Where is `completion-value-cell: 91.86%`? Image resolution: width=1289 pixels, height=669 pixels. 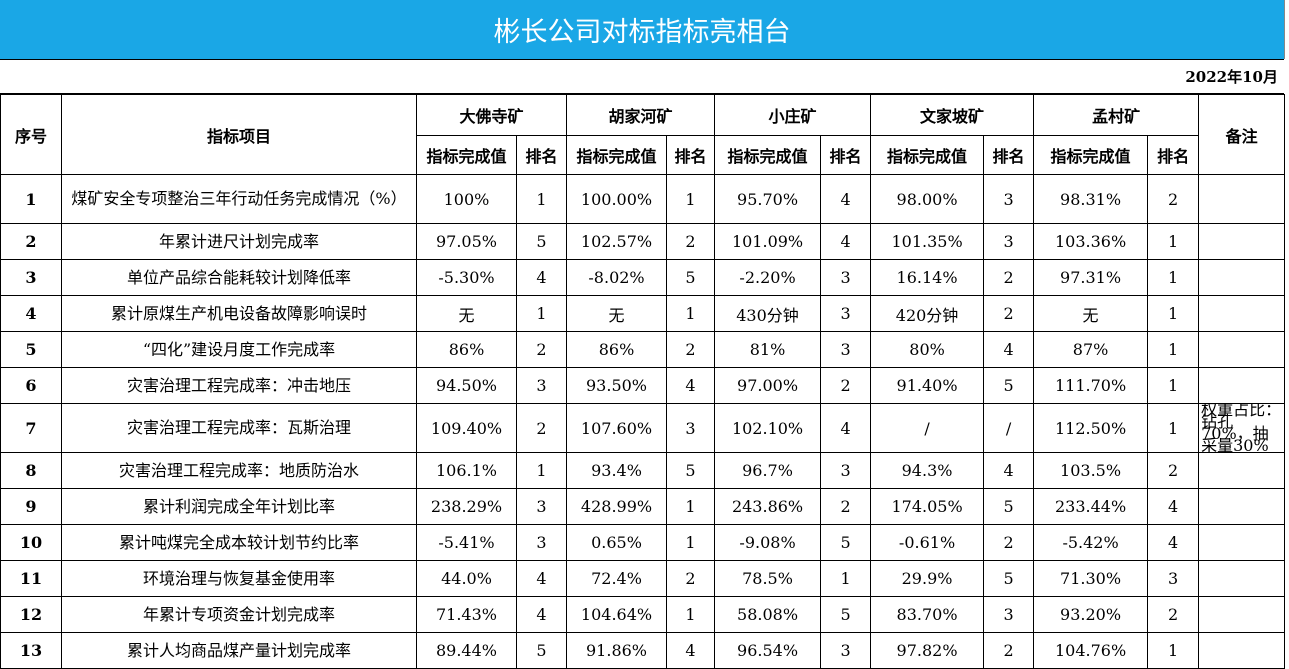
completion-value-cell: 91.86% is located at coordinates (617, 650).